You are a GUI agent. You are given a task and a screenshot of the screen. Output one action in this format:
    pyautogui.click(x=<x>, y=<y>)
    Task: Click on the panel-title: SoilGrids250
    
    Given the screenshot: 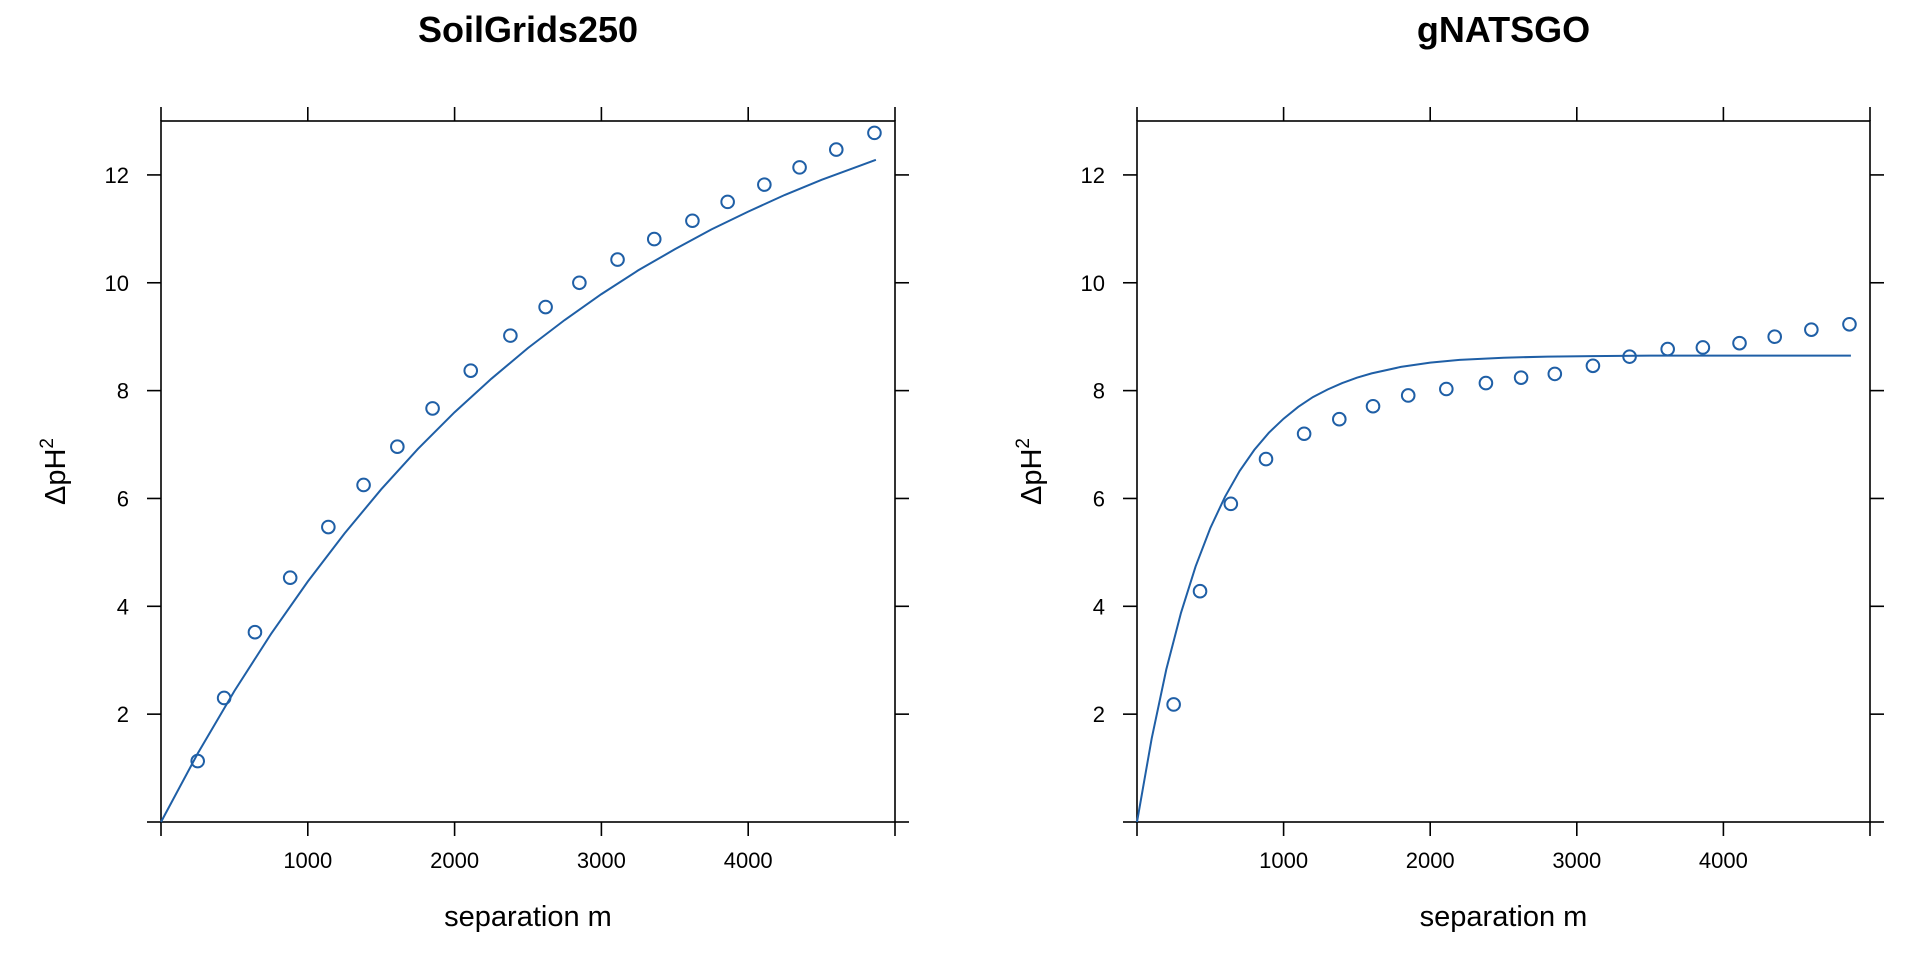 What is the action you would take?
    pyautogui.click(x=528, y=29)
    